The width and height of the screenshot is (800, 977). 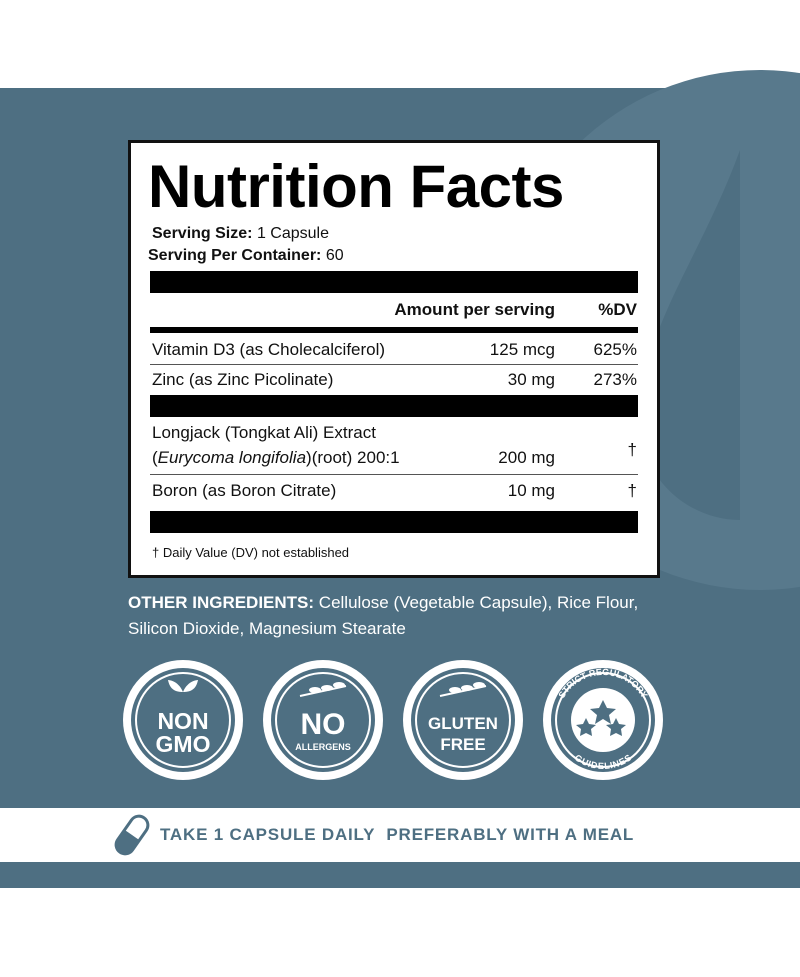 I want to click on decor-drop, so click(x=690, y=335).